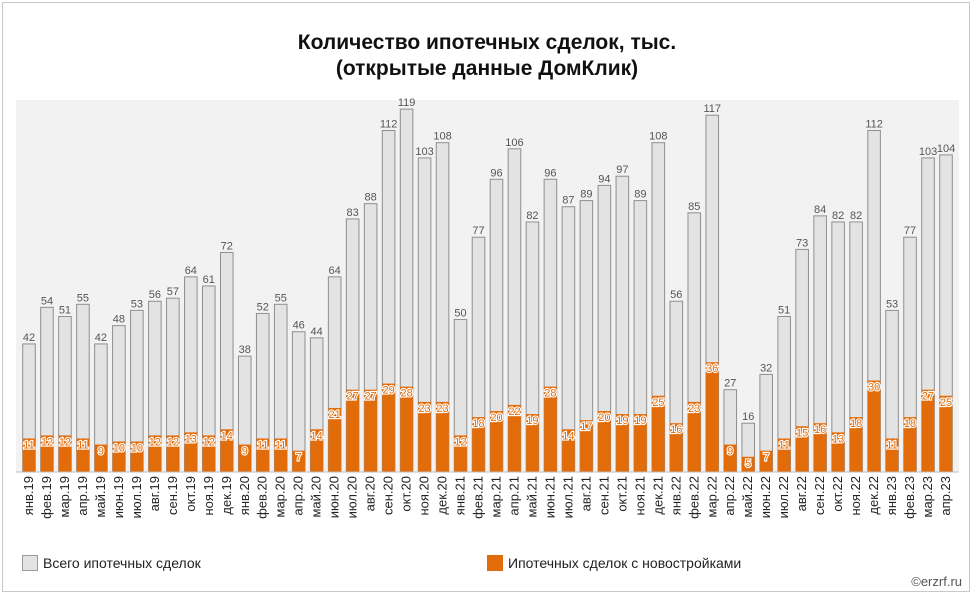  Describe the element at coordinates (82, 496) in the screenshot. I see `x-tick-label: апр.19` at that location.